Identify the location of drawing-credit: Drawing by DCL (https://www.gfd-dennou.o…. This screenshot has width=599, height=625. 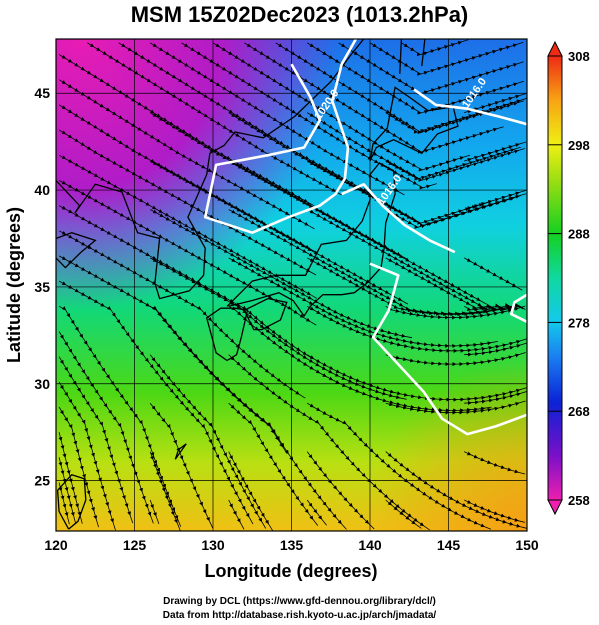
(299, 601).